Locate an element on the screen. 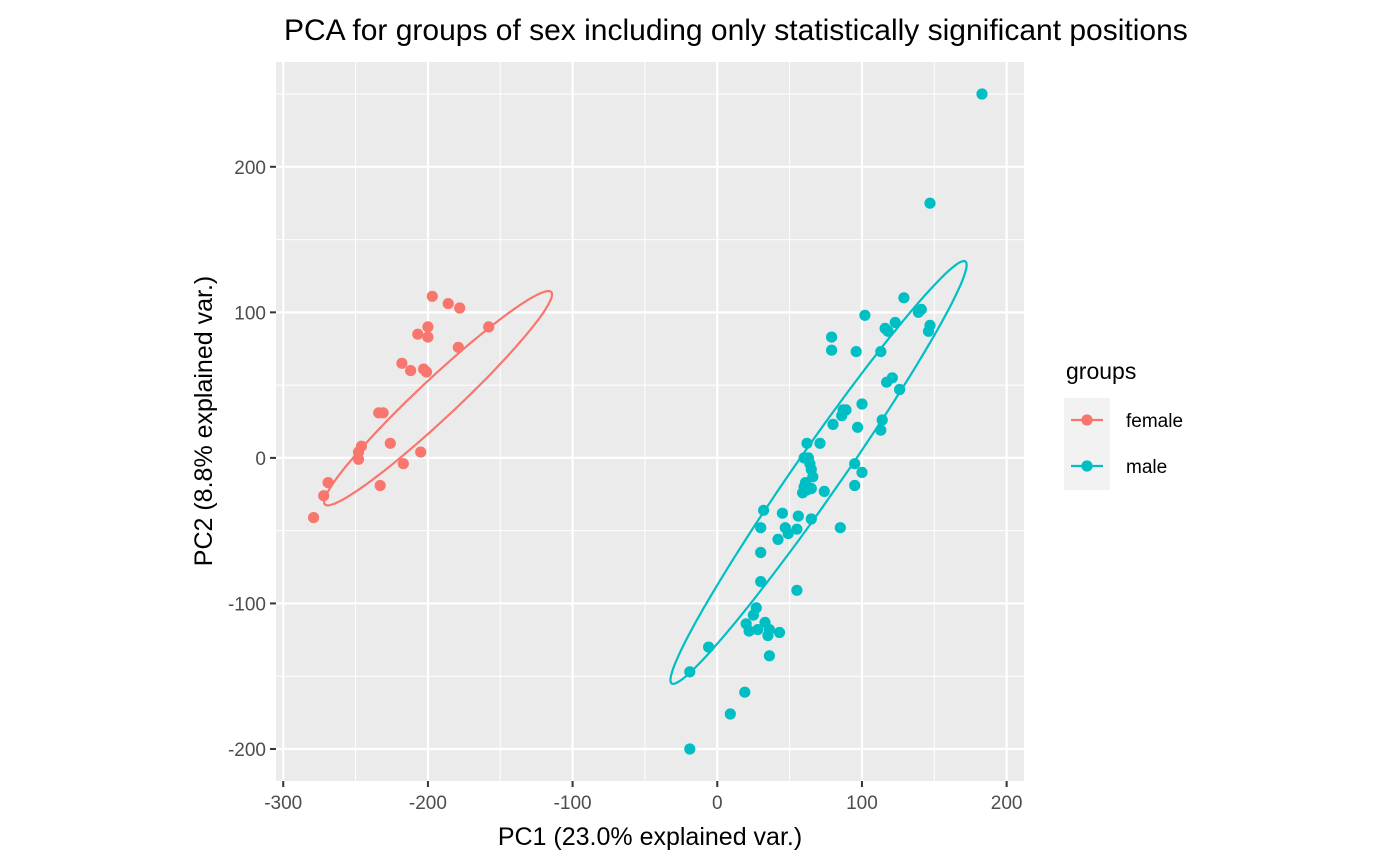 The image size is (1400, 866). x-axis-title: PC1 (23.0% explained var.) is located at coordinates (650, 837).